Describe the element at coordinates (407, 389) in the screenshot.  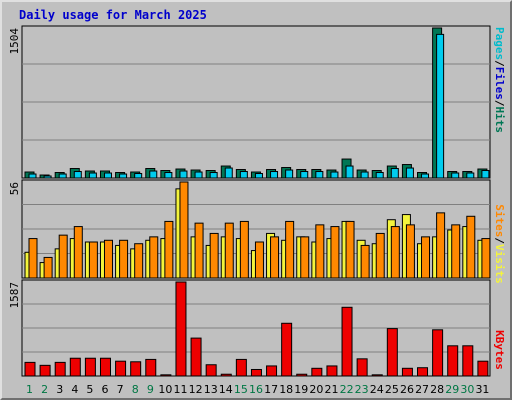
I see `day-label-26: 26` at that location.